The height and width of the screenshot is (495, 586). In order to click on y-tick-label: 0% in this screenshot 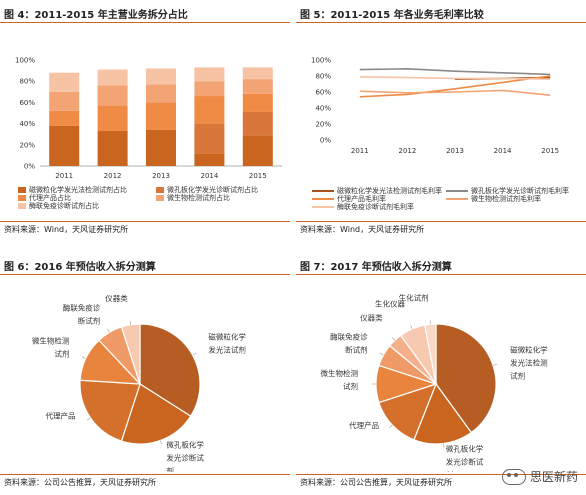, I will do `click(29, 167)`.